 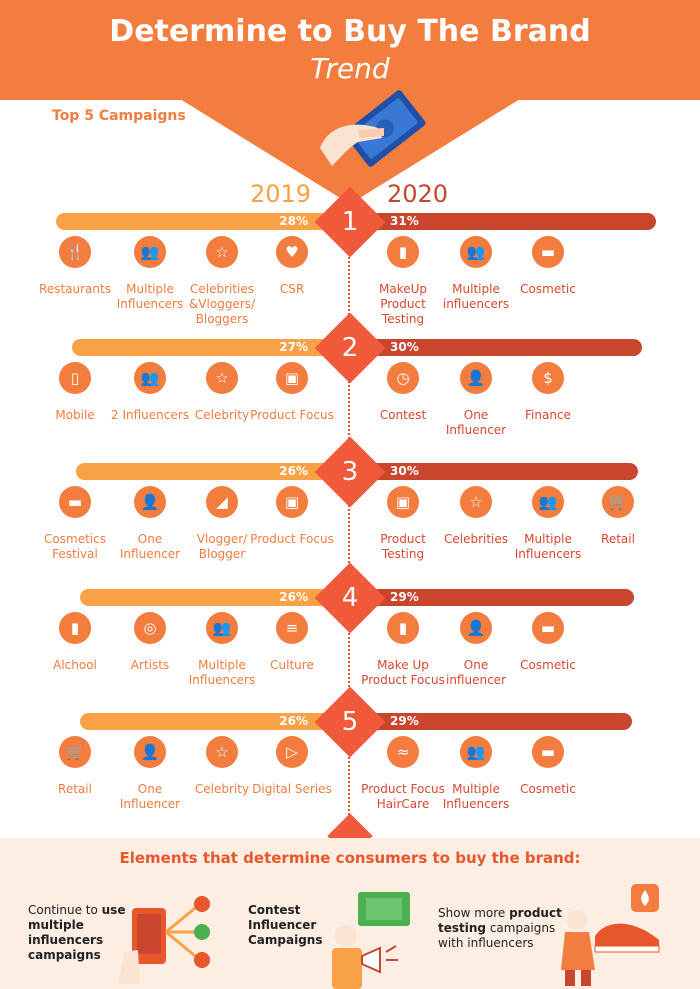 What do you see at coordinates (350, 50) in the screenshot?
I see `header-banner` at bounding box center [350, 50].